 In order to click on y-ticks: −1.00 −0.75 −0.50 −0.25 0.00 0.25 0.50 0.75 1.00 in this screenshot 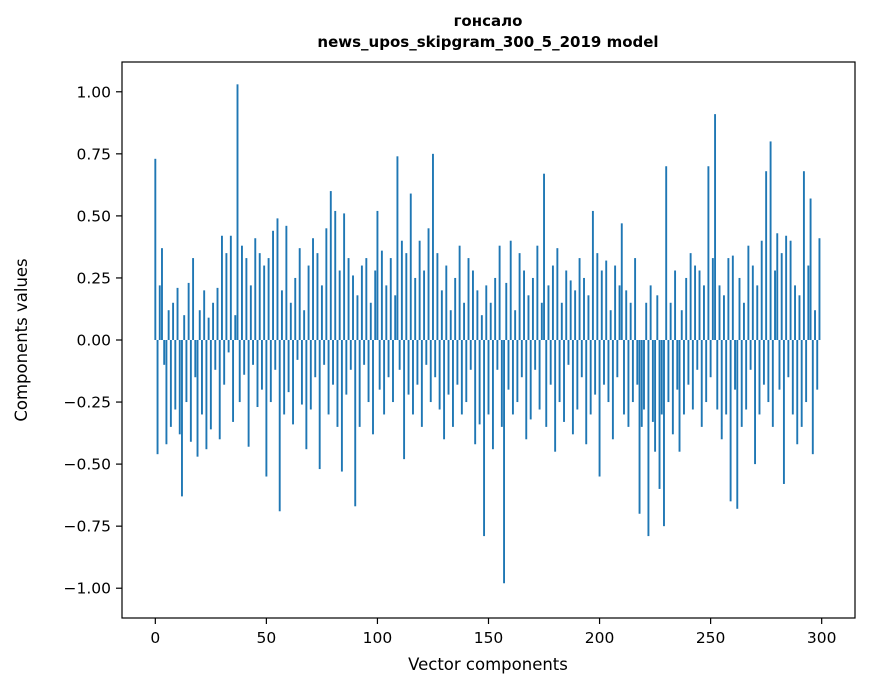, I will do `click(93, 340)`.